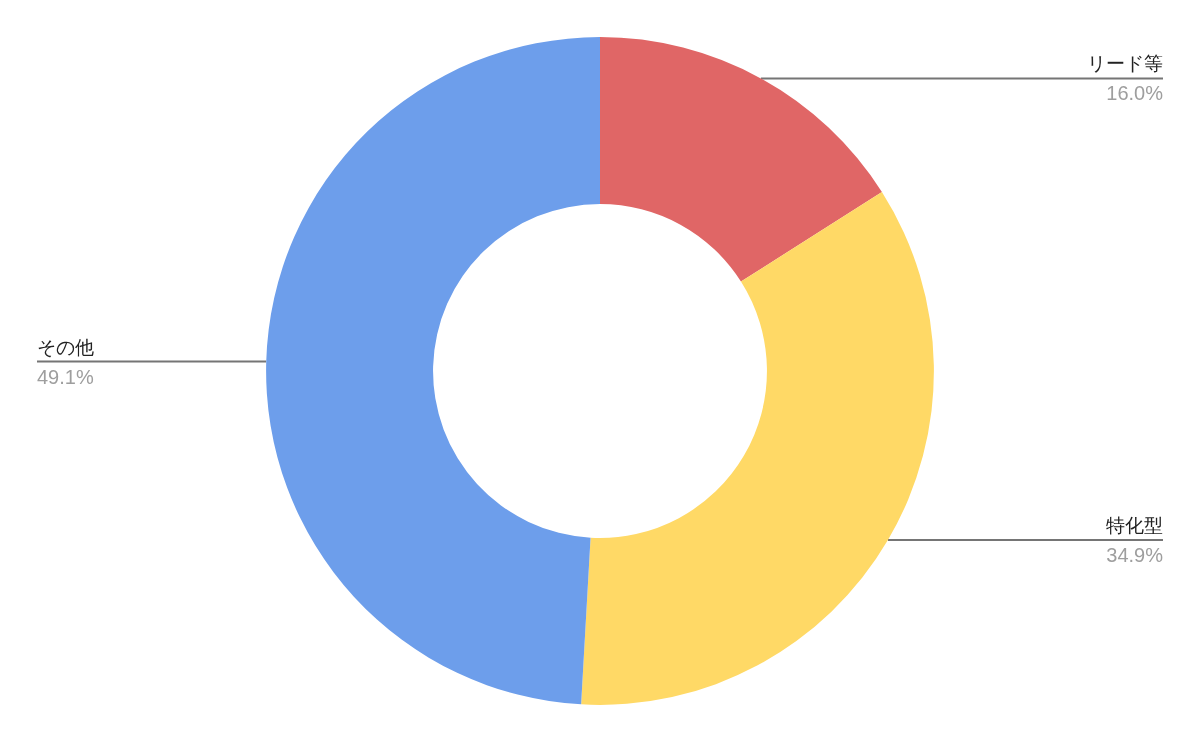 This screenshot has height=742, width=1200. Describe the element at coordinates (65, 376) in the screenshot. I see `data-label: 49.1%` at that location.